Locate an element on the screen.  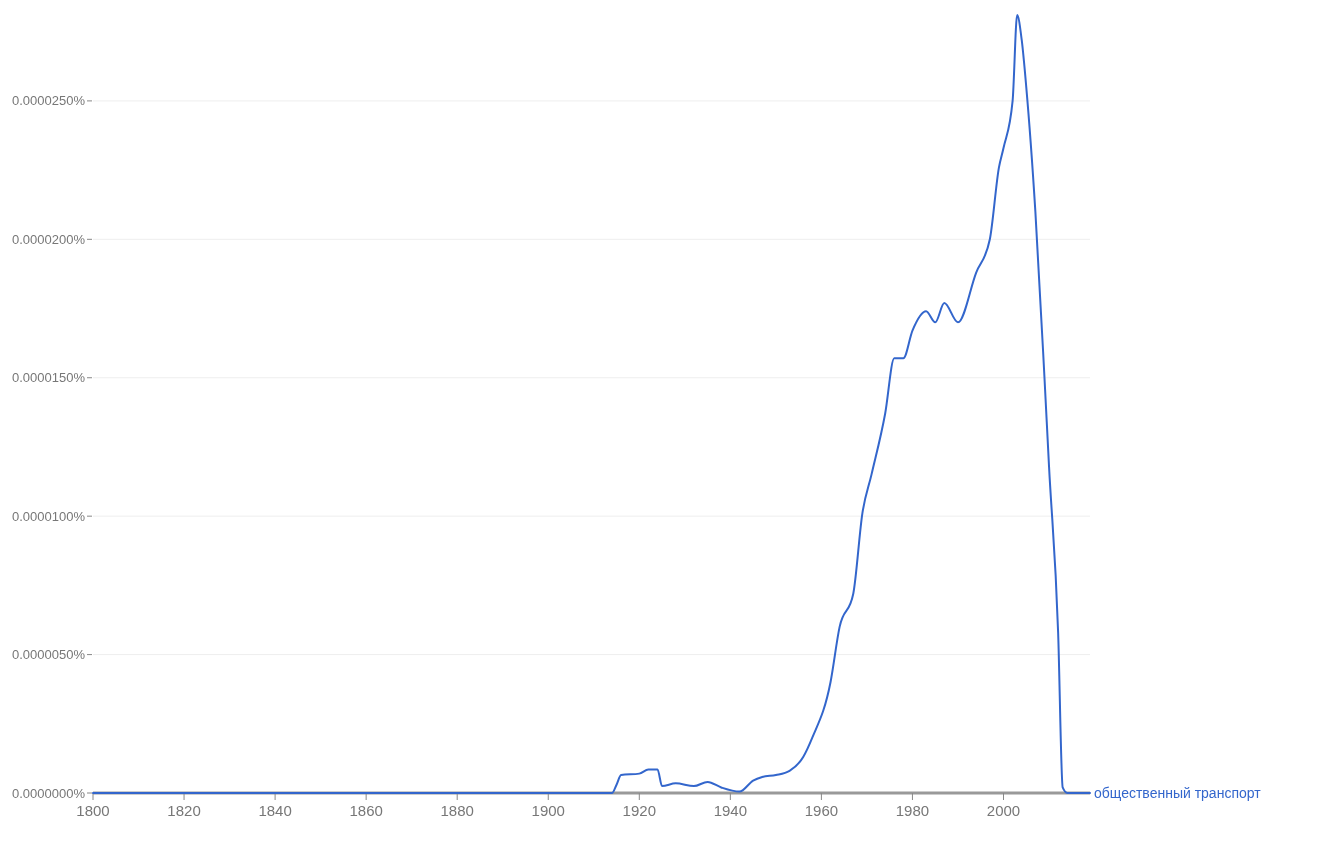
y-tick-label: 0.0000000% is located at coordinates (48, 793).